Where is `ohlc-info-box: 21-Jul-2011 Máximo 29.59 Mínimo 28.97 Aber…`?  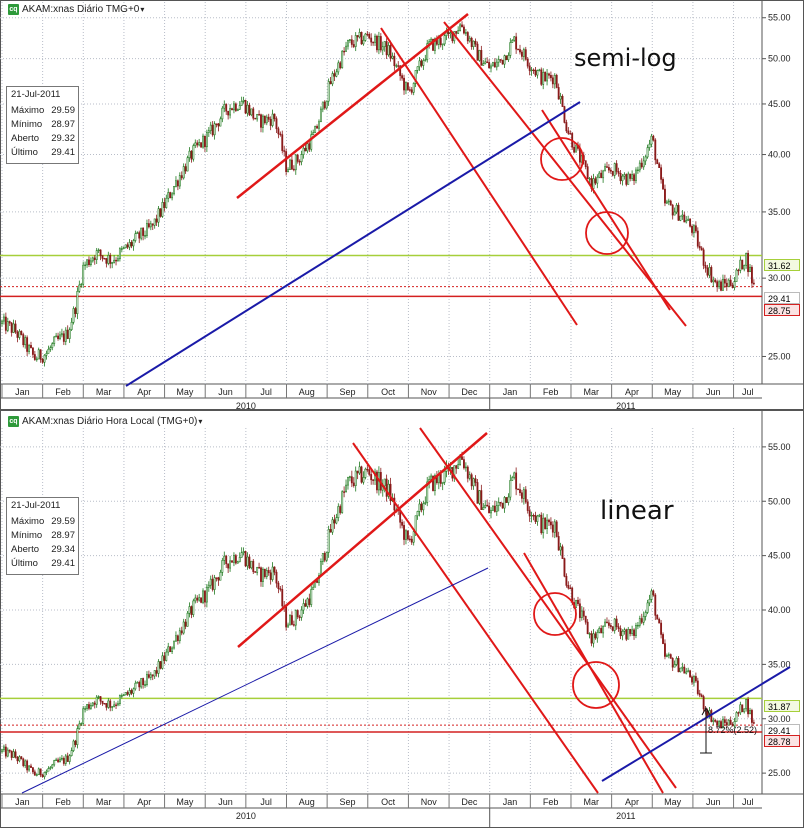
ohlc-info-box: 21-Jul-2011 Máximo 29.59 Mínimo 28.97 Aber… is located at coordinates (42, 125).